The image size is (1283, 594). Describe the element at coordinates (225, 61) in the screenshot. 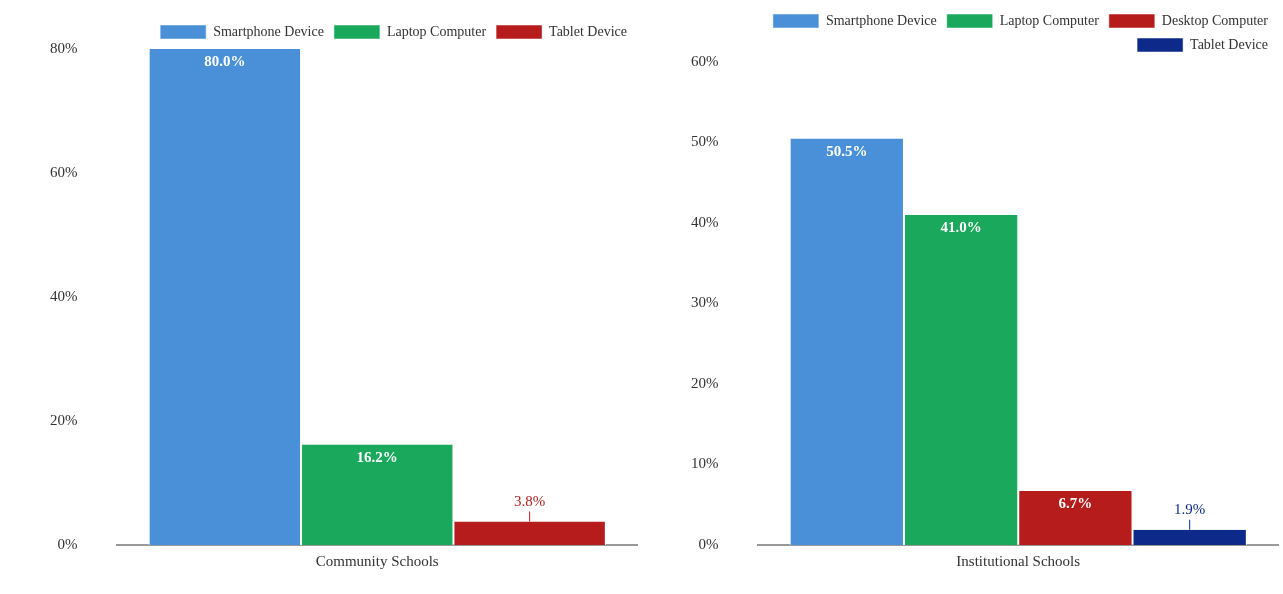

I see `data-label: 80.0%` at that location.